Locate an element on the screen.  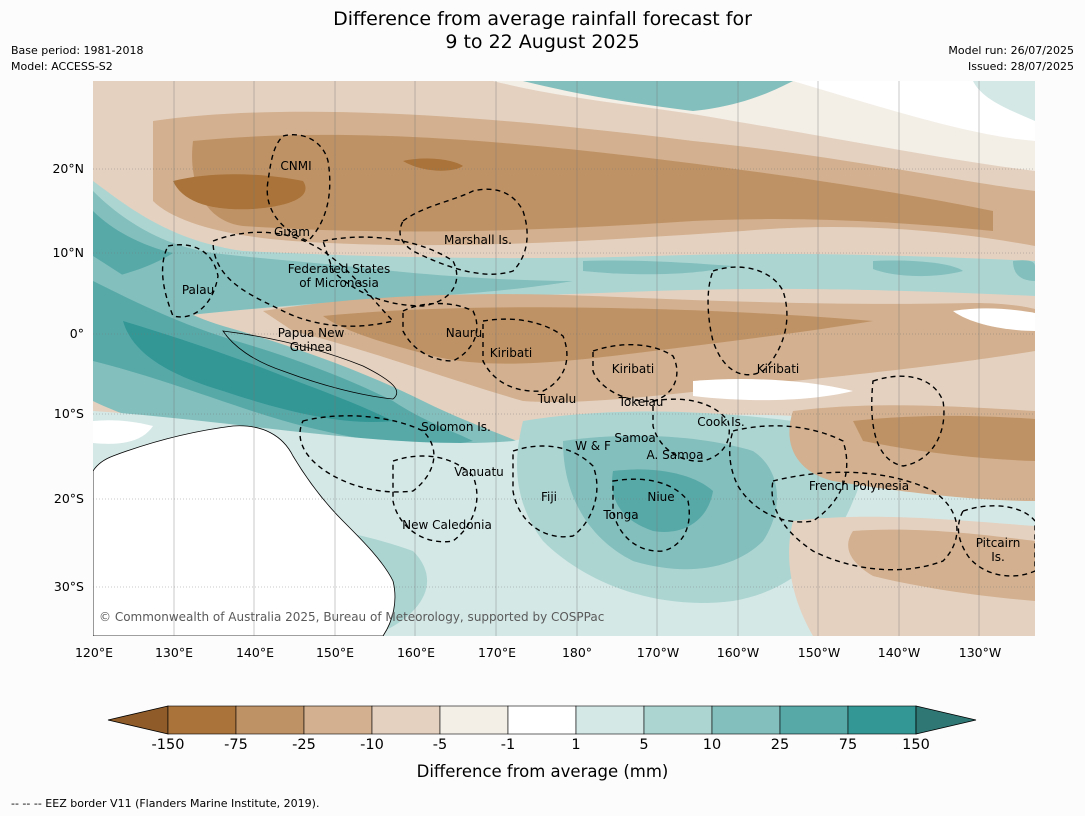
model-run: Model run: 26/07/2025 is located at coordinates (1011, 50).